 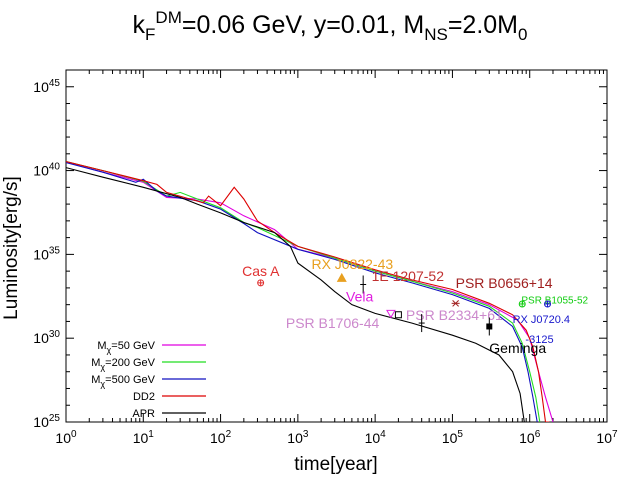 I want to click on x-tick-exp: 4, so click(x=383, y=434).